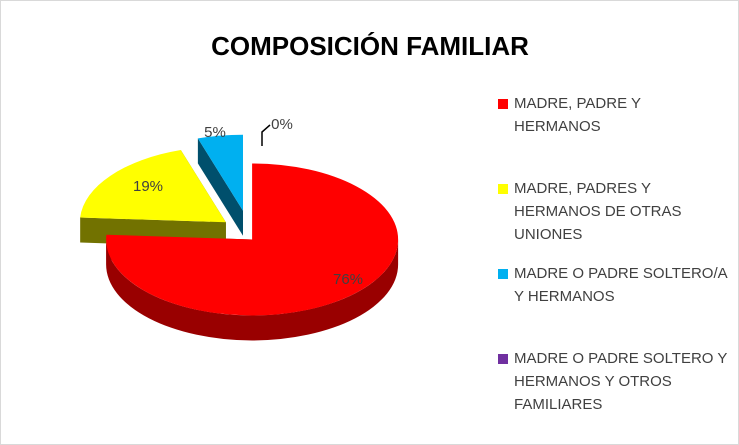 This screenshot has width=739, height=445. What do you see at coordinates (370, 46) in the screenshot?
I see `chart-title: COMPOSICIÓN FAMILIAR` at bounding box center [370, 46].